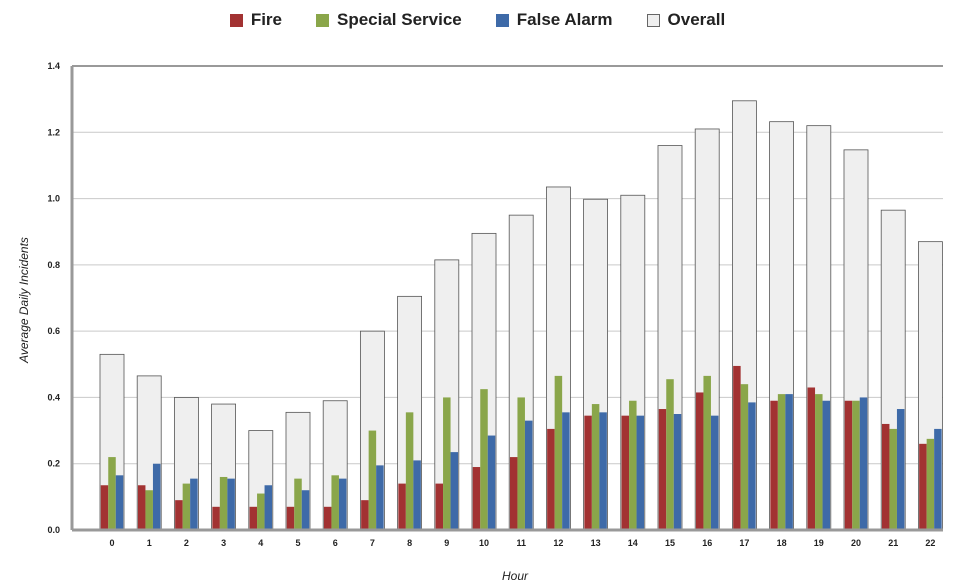  Describe the element at coordinates (484, 543) in the screenshot. I see `x-tick-label: 10` at that location.